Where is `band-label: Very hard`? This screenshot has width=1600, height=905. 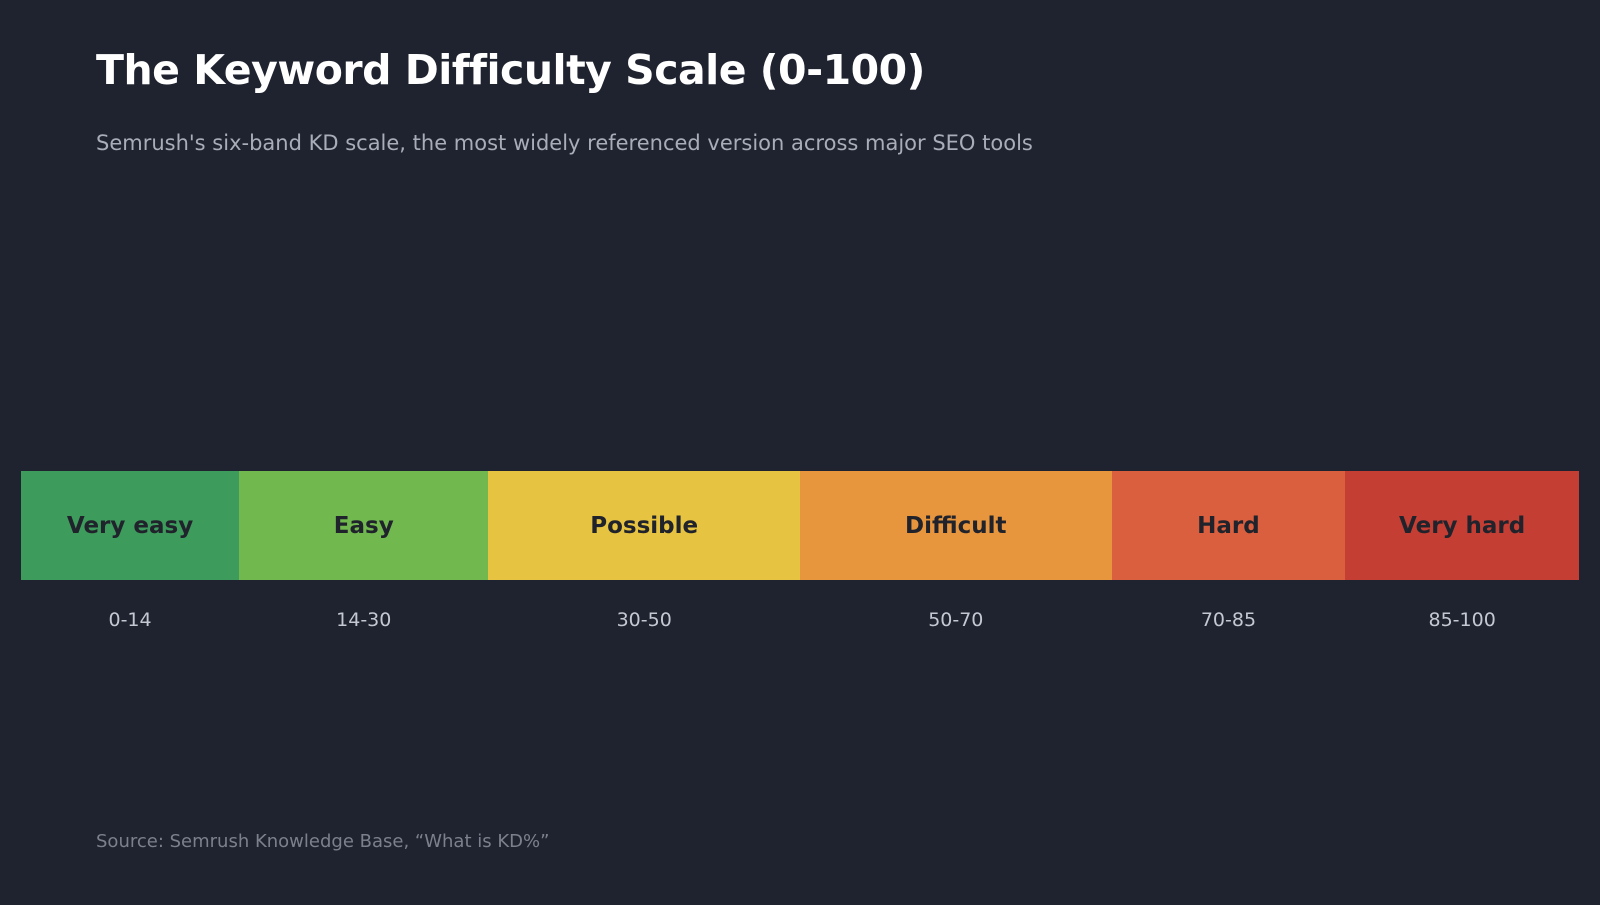
band-label: Very hard is located at coordinates (1462, 525).